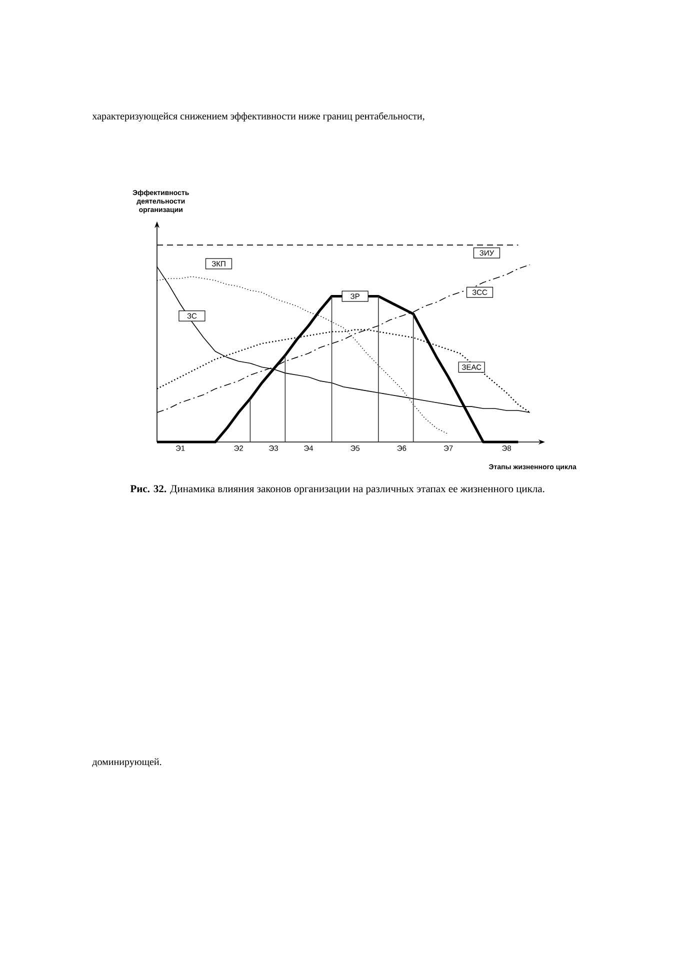 The height and width of the screenshot is (960, 678). What do you see at coordinates (258, 117) in the screenshot?
I see `text: характеризующейся снижением эффективности ниже границ рентабельности,` at bounding box center [258, 117].